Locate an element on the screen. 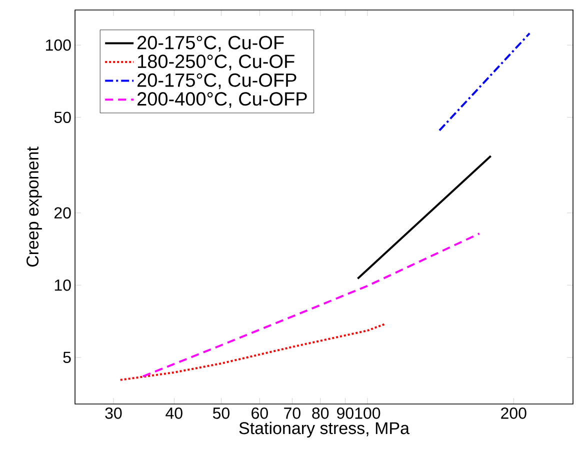 The image size is (576, 457). y-tick-label: 50 is located at coordinates (62, 118).